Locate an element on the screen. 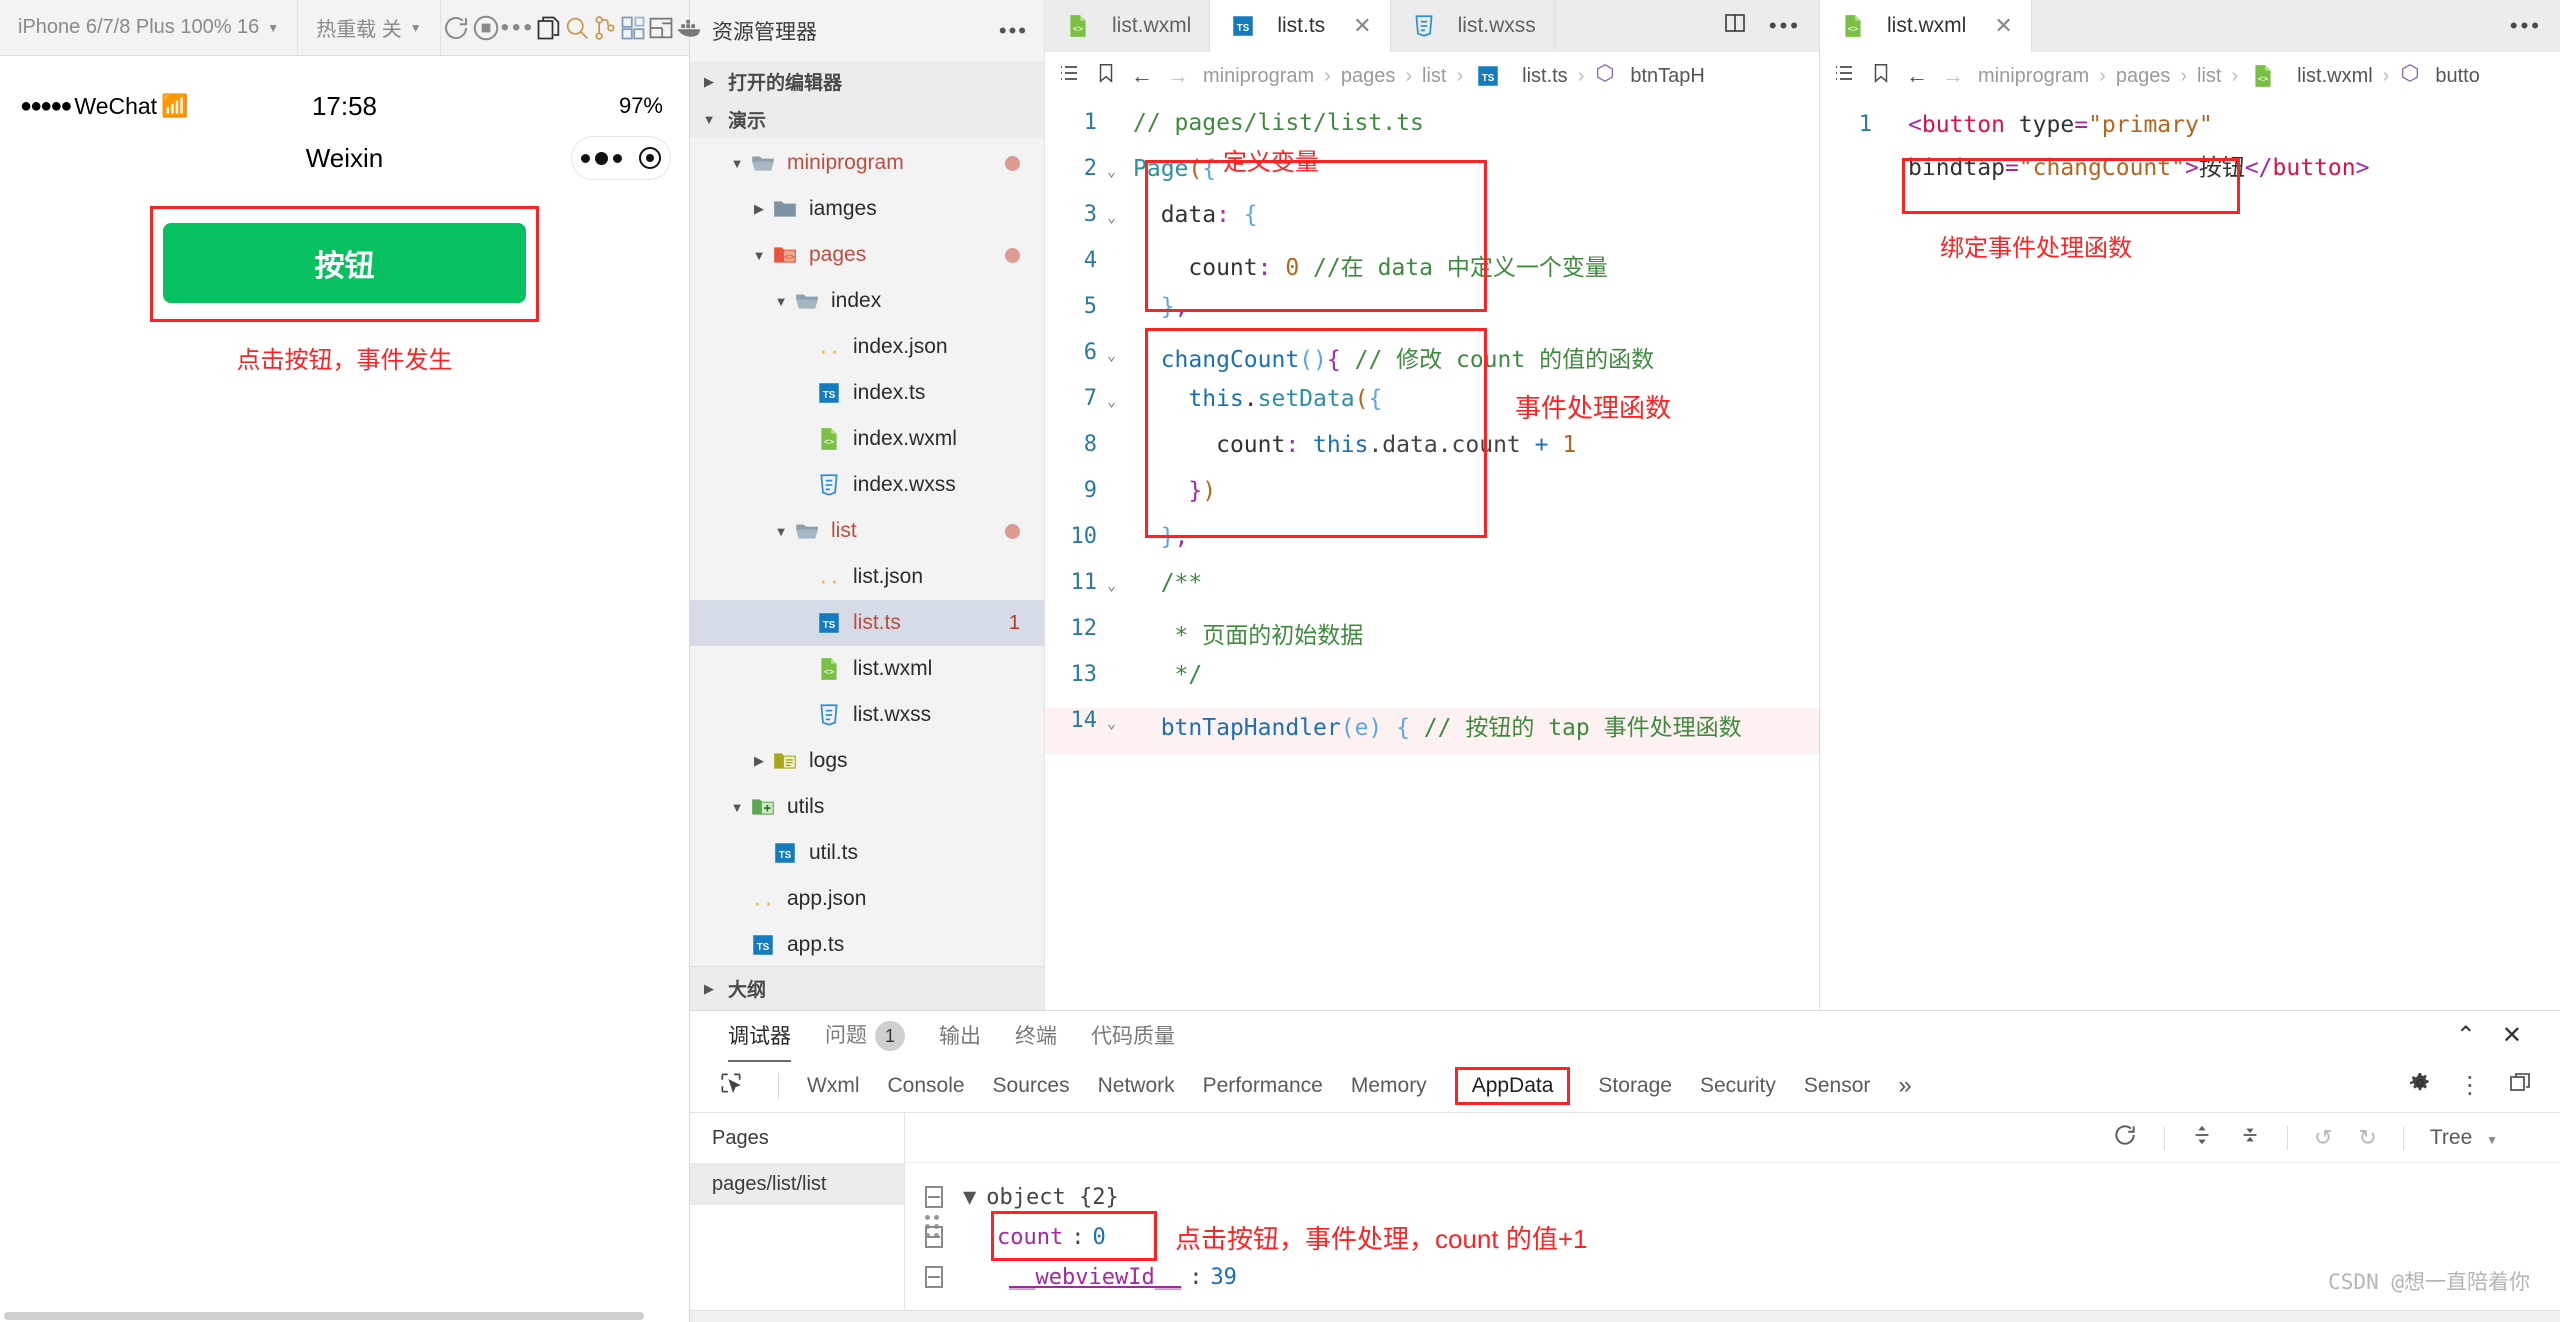  section-project: ▼ 演示 is located at coordinates (867, 119).